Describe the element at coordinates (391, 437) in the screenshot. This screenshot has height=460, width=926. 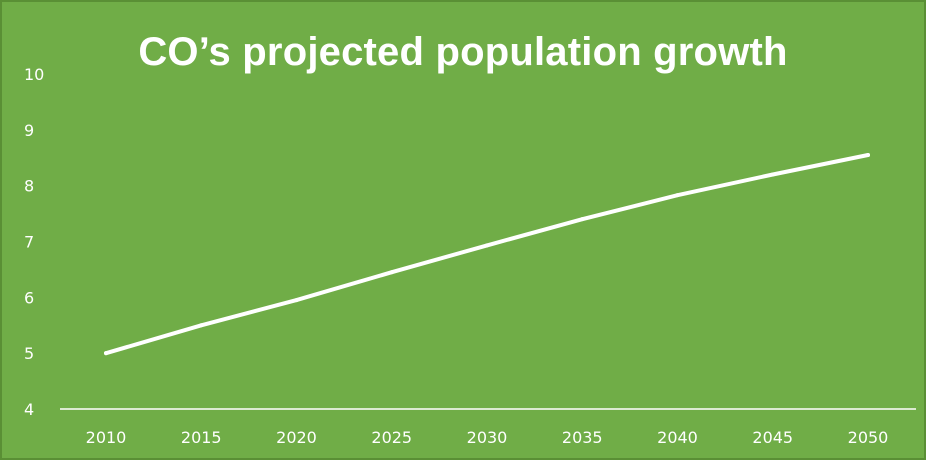
I see `x-tick-label: 2025` at that location.